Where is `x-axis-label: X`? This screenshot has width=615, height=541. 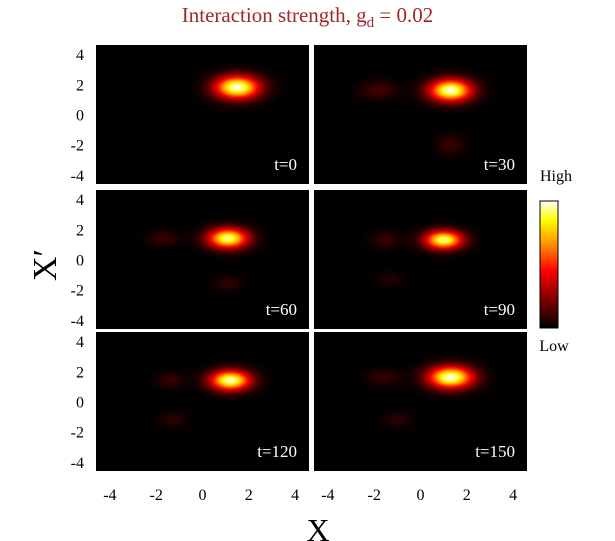 x-axis-label: X is located at coordinates (317, 526).